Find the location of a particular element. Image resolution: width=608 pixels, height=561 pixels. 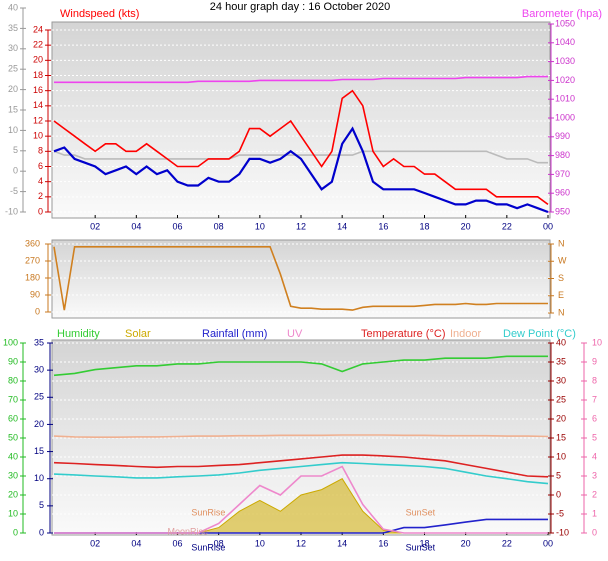

annotation: MoonRise is located at coordinates (188, 531).